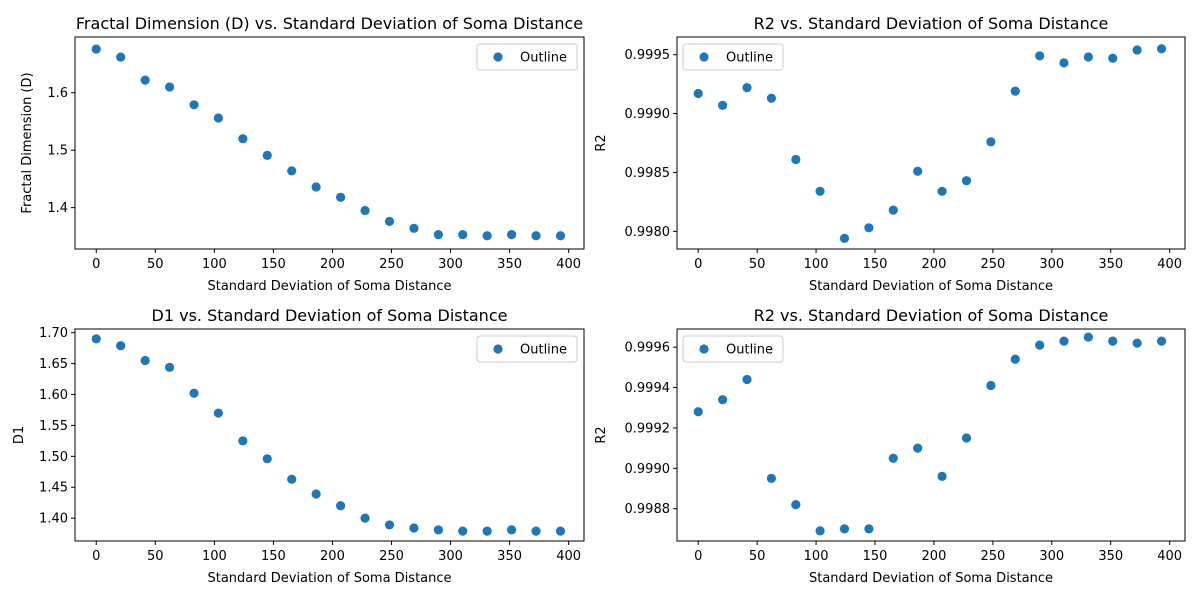  I want to click on y-tick-label: 1.60, so click(53, 395).